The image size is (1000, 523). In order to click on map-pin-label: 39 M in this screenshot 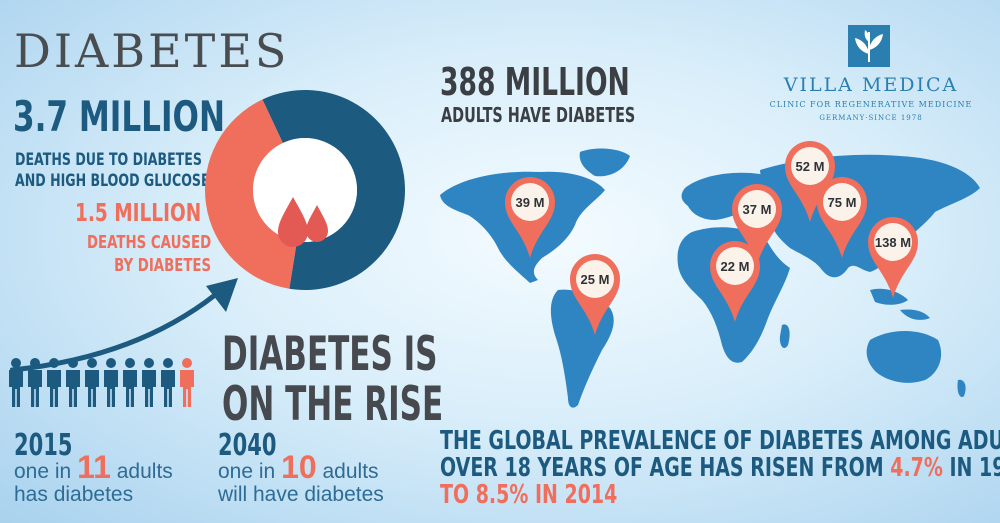, I will do `click(530, 202)`.